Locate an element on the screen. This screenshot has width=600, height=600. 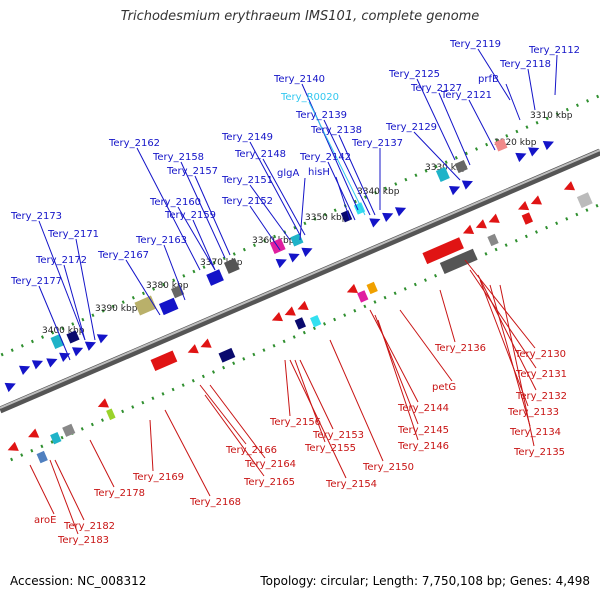
forward-gene-label: Tery_2127 is located at coordinates (436, 88).